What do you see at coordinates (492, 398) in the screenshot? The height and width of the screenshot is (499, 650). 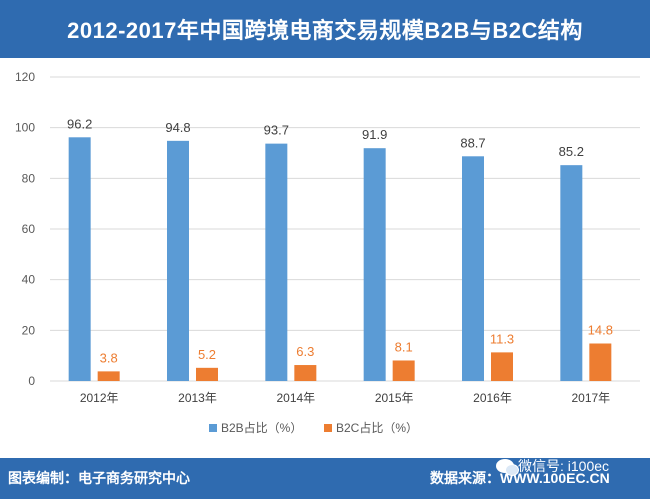 I see `x-tick-label: 2016年` at bounding box center [492, 398].